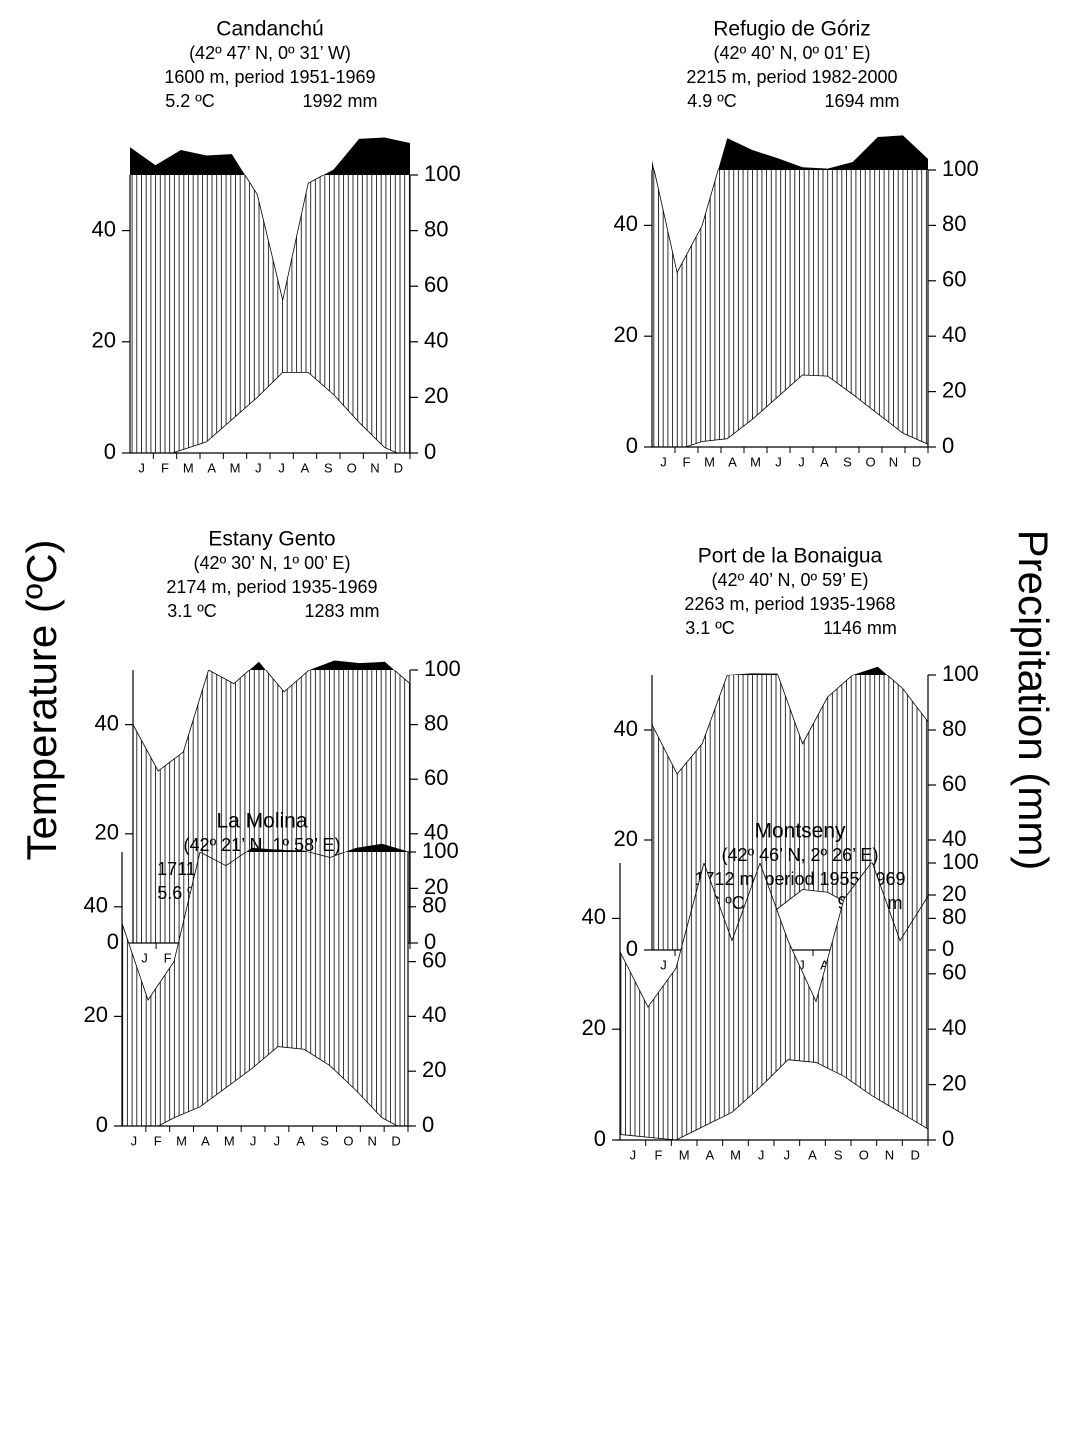 The height and width of the screenshot is (1448, 1066). What do you see at coordinates (860, 628) in the screenshot?
I see `annual-precipitation: 1146 mm` at bounding box center [860, 628].